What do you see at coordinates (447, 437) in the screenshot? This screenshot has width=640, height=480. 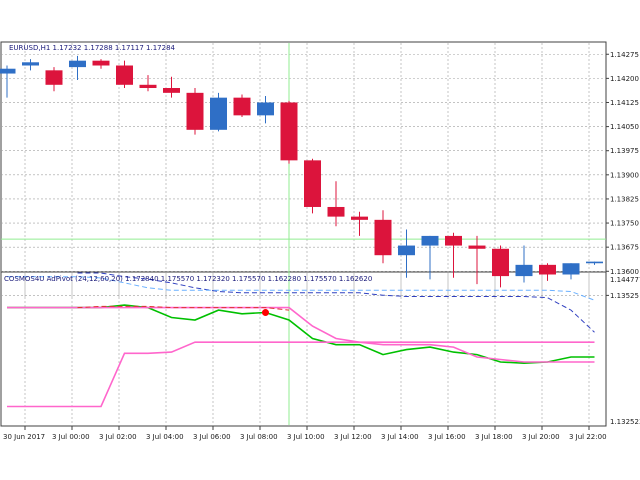 I see `x-tick-label: 3 Jul 16:00` at bounding box center [447, 437].